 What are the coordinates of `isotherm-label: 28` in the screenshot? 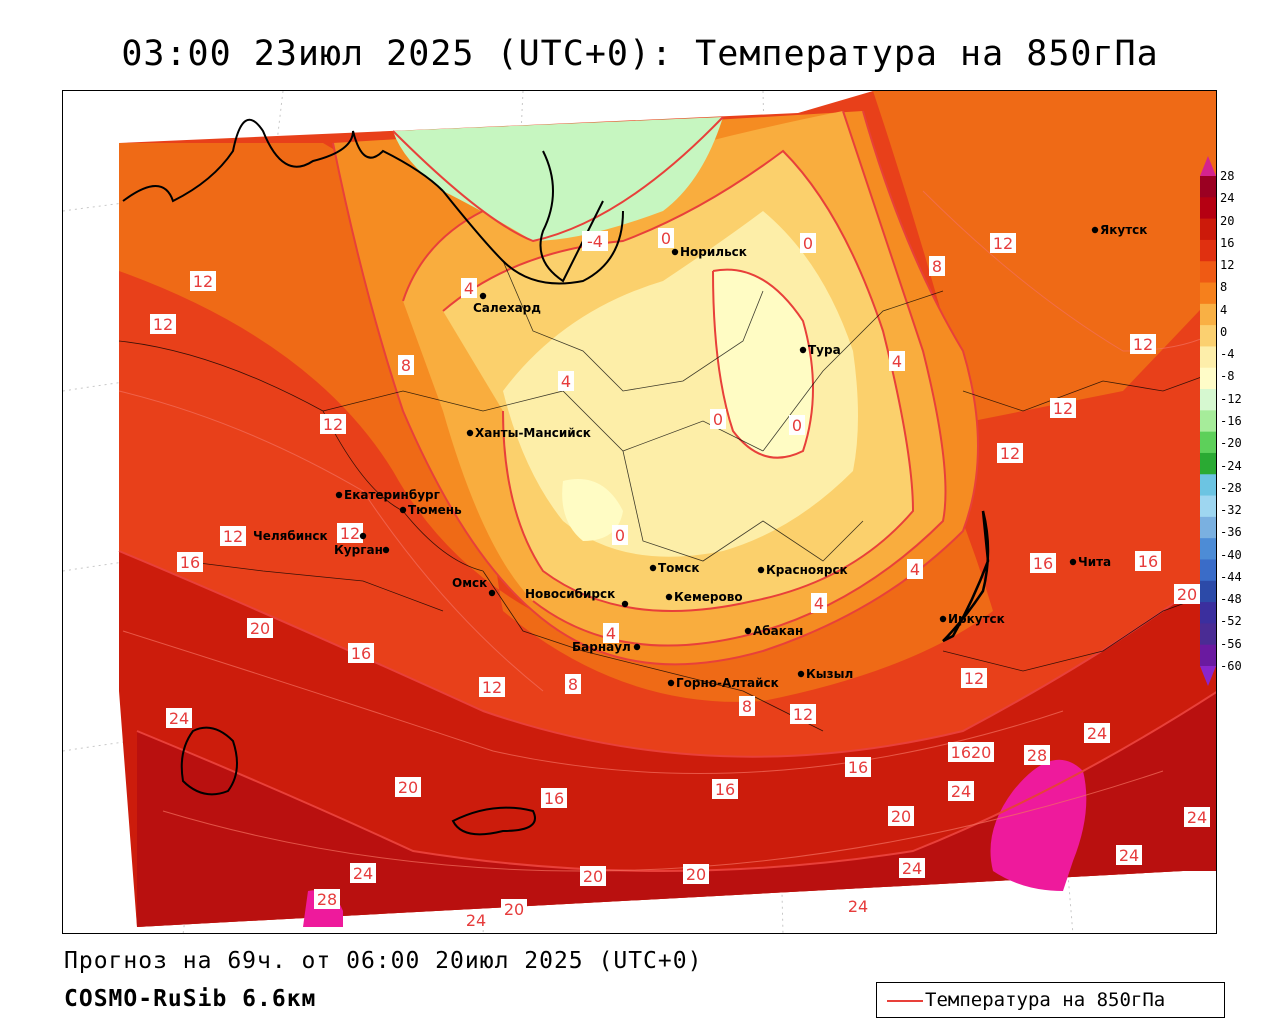 It's located at (327, 899).